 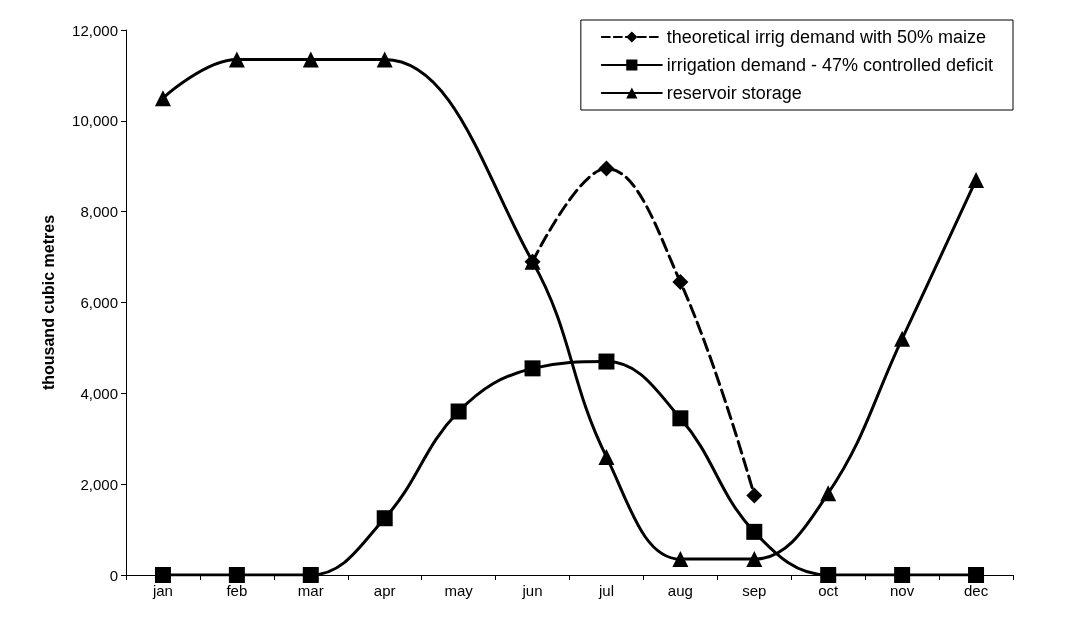 I want to click on y-tick-label: 8,000, so click(x=99, y=212).